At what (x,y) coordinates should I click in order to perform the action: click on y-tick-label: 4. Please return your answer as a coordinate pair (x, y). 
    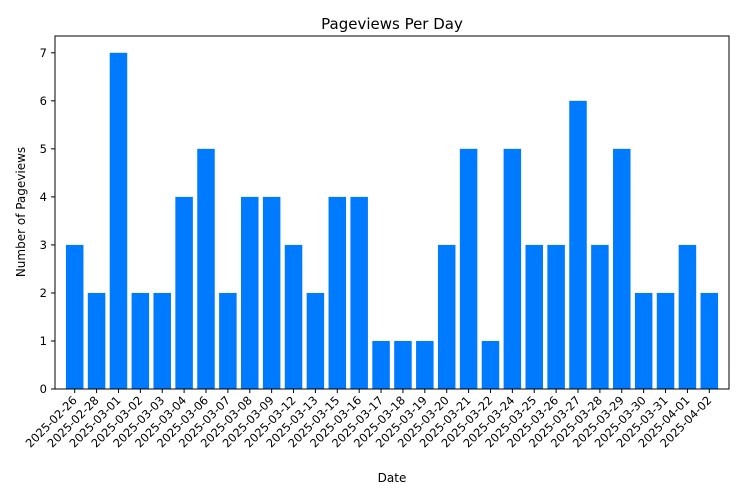
    Looking at the image, I should click on (43, 197).